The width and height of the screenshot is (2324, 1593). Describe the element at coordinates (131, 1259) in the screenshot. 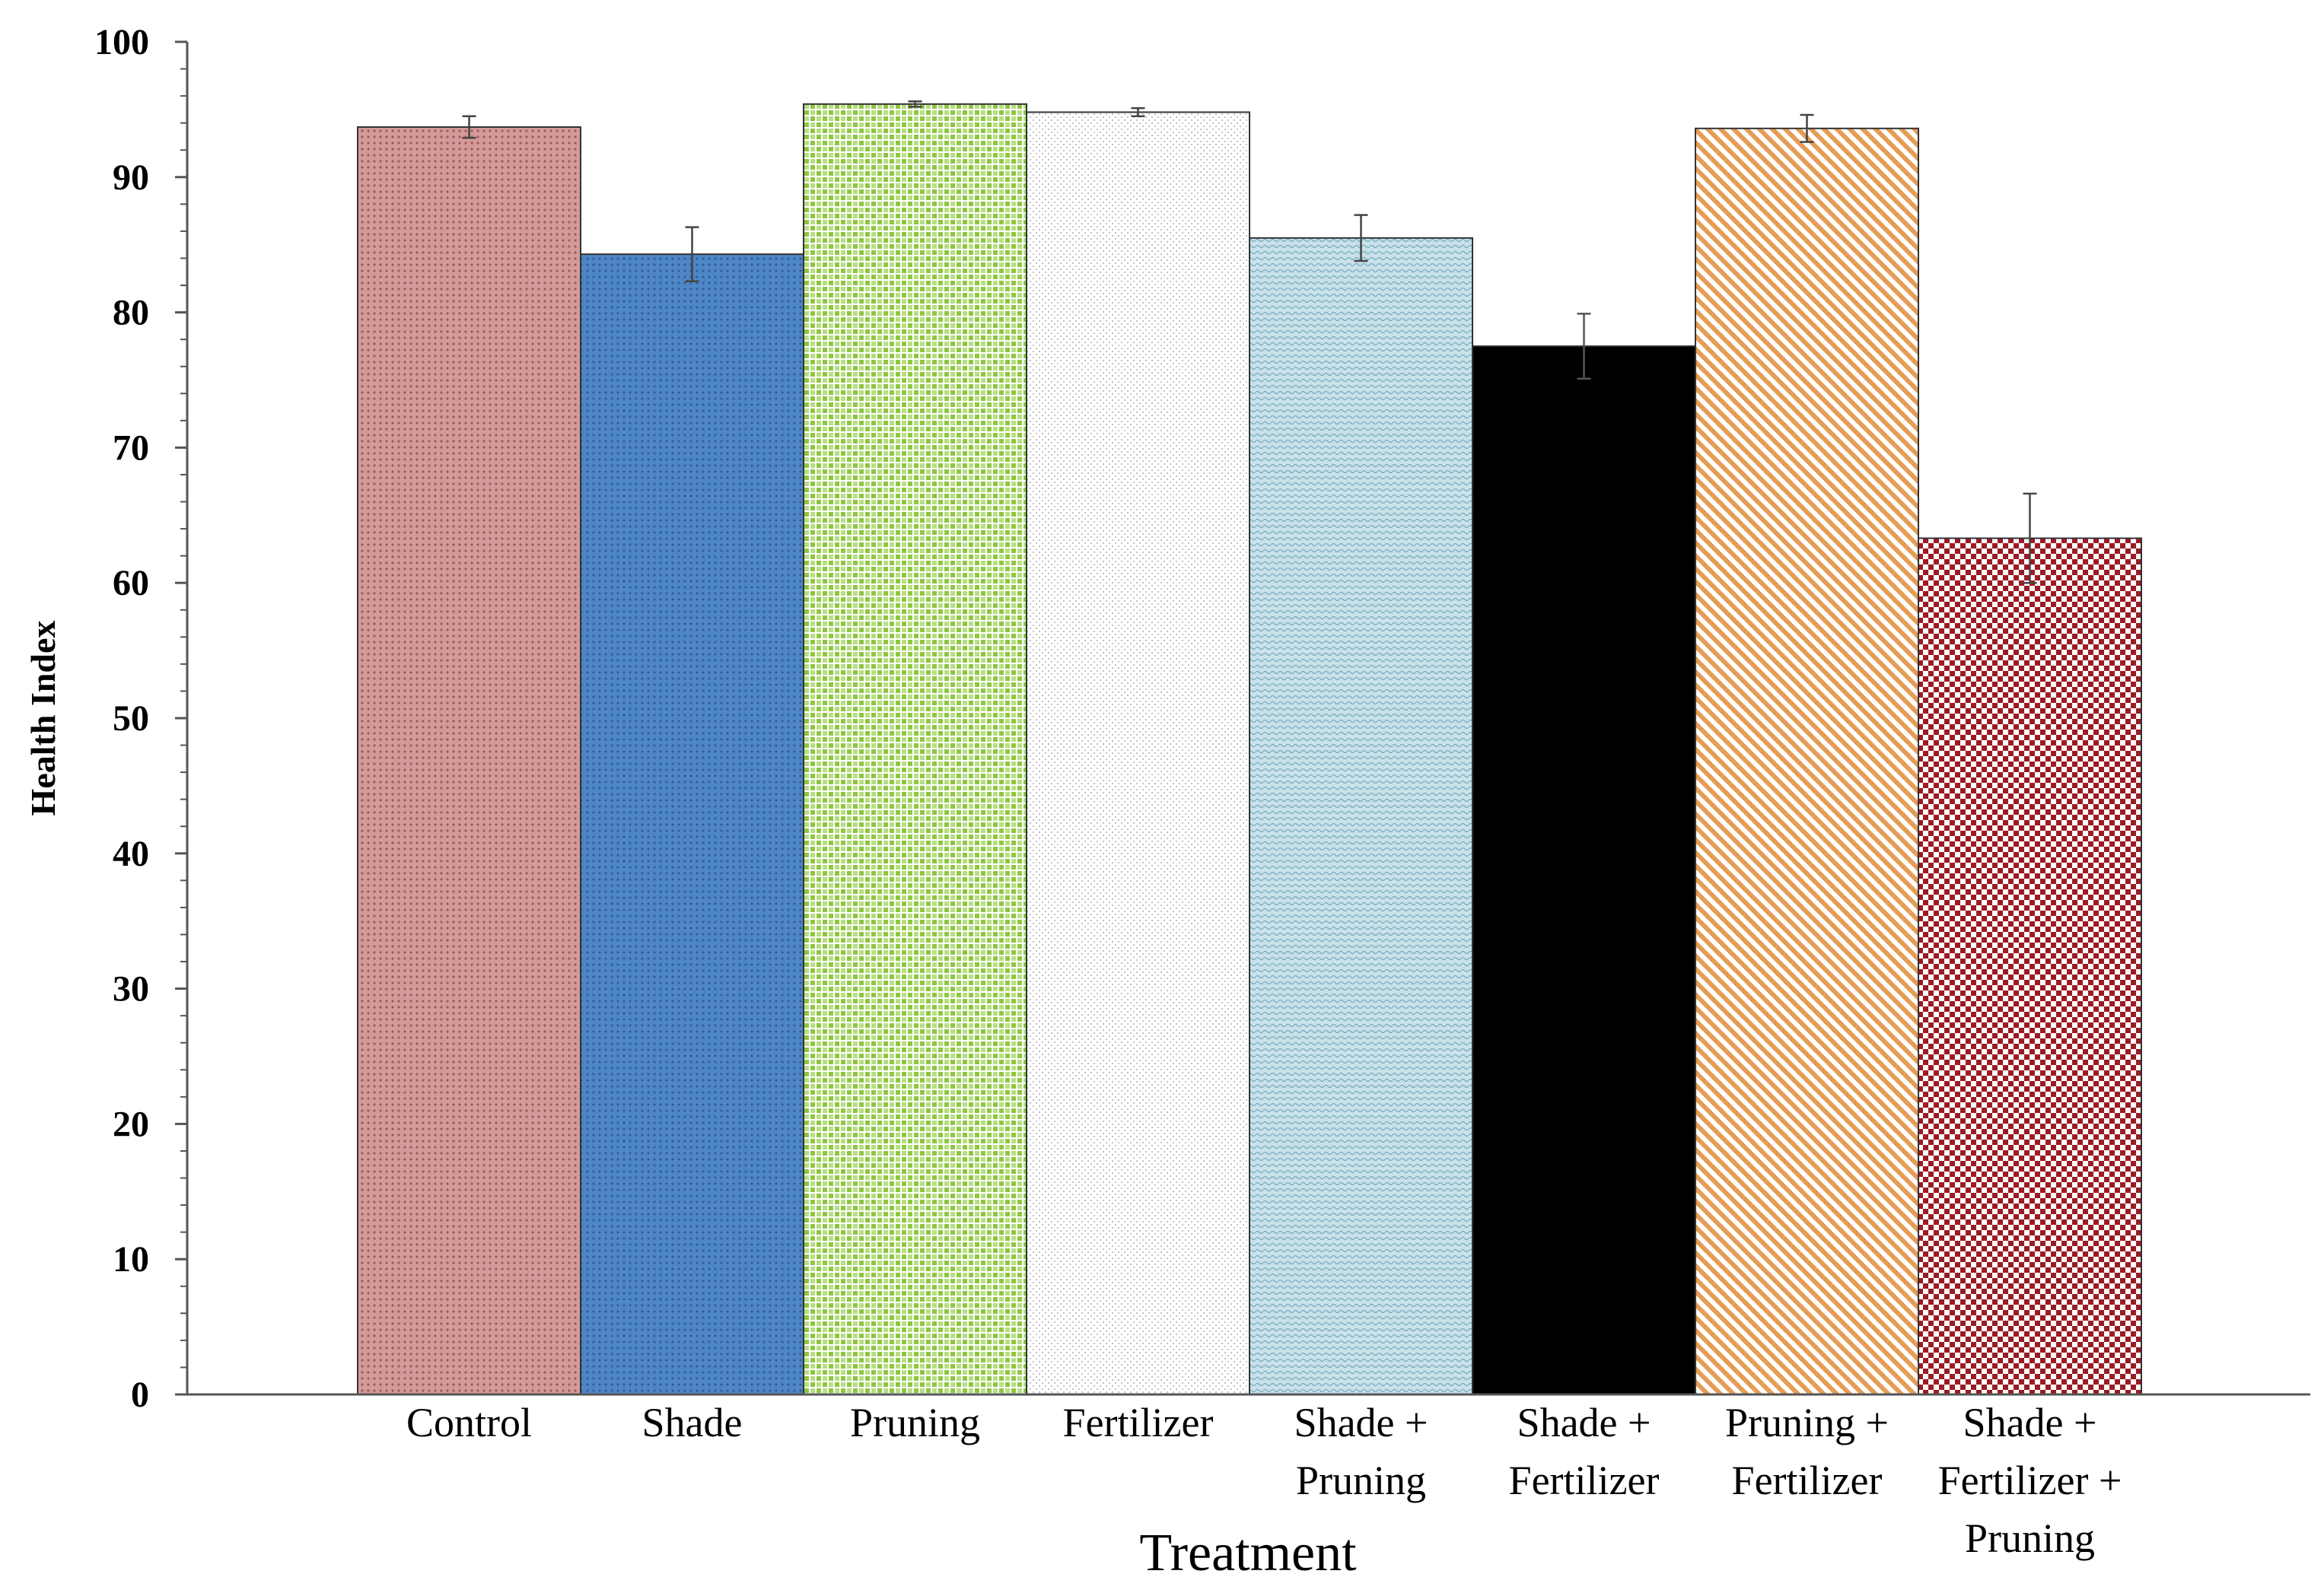

I see `y-tick-label: 10` at that location.